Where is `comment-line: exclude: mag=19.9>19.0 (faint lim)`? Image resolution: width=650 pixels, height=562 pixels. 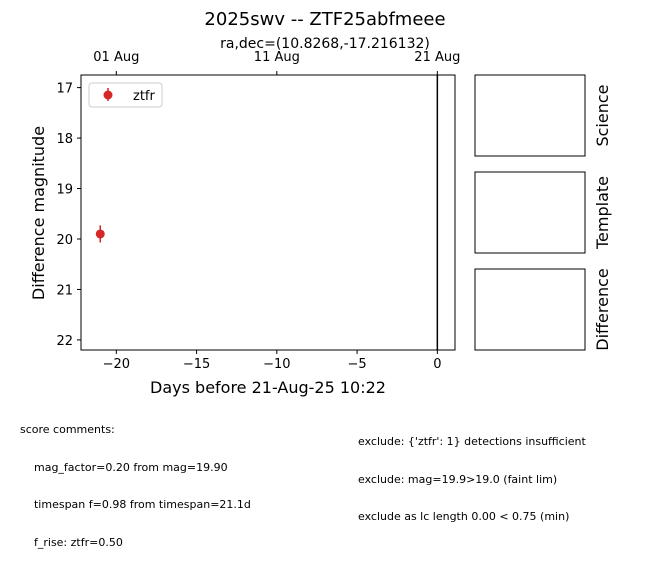 comment-line: exclude: mag=19.9>19.0 (faint lim) is located at coordinates (458, 479).